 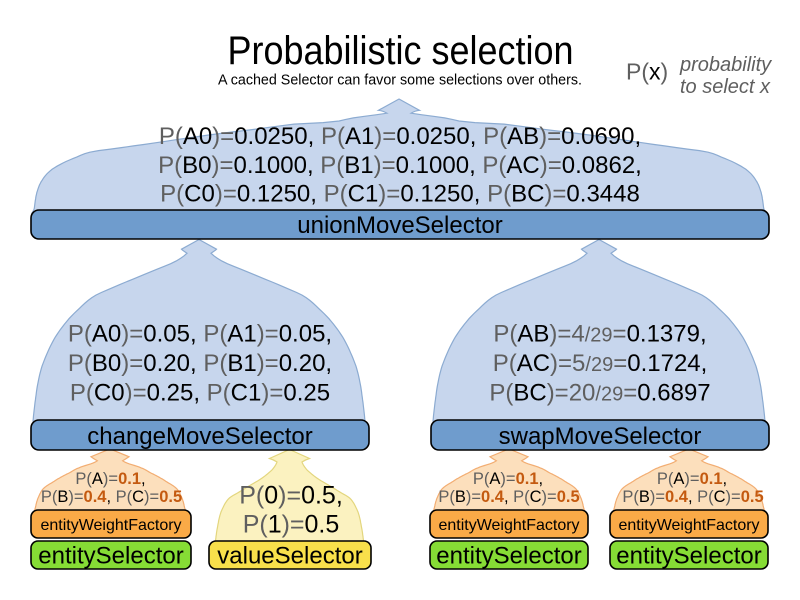 What do you see at coordinates (200, 393) in the screenshot?
I see `svg-text: P(C0)=0.25, P(C1)=0.25` at bounding box center [200, 393].